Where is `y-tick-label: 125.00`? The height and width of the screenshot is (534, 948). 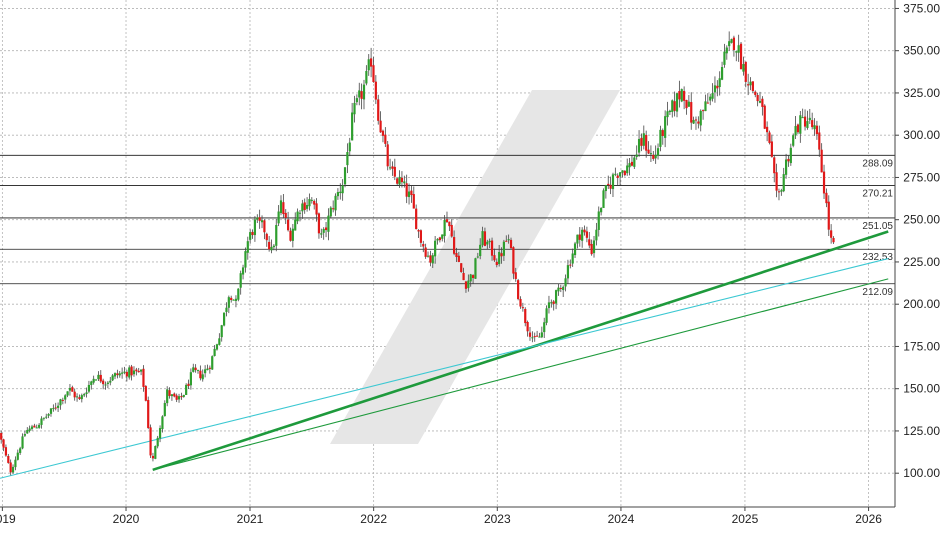 y-tick-label: 125.00 is located at coordinates (921, 431).